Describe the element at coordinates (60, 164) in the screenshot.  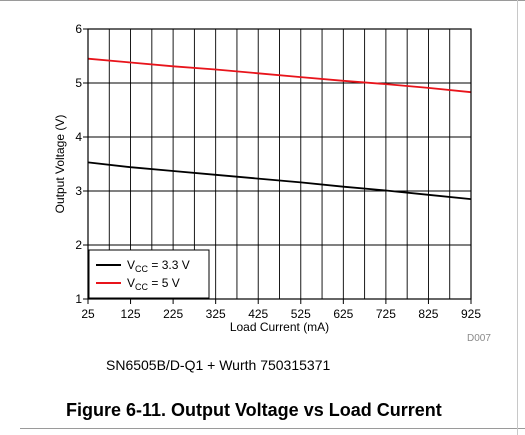
I see `y-axis-label: Output Voltage (V)` at that location.